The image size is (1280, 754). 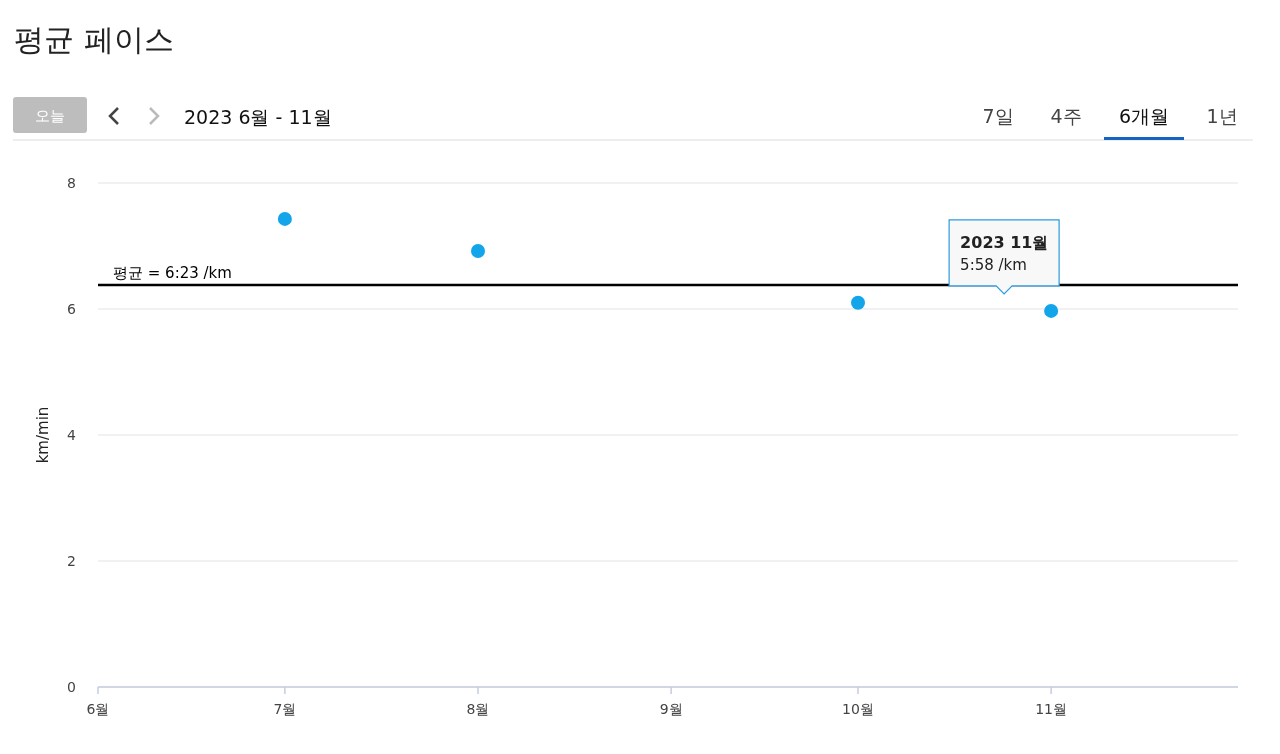 What do you see at coordinates (671, 709) in the screenshot?
I see `x-tick-label: 9월` at bounding box center [671, 709].